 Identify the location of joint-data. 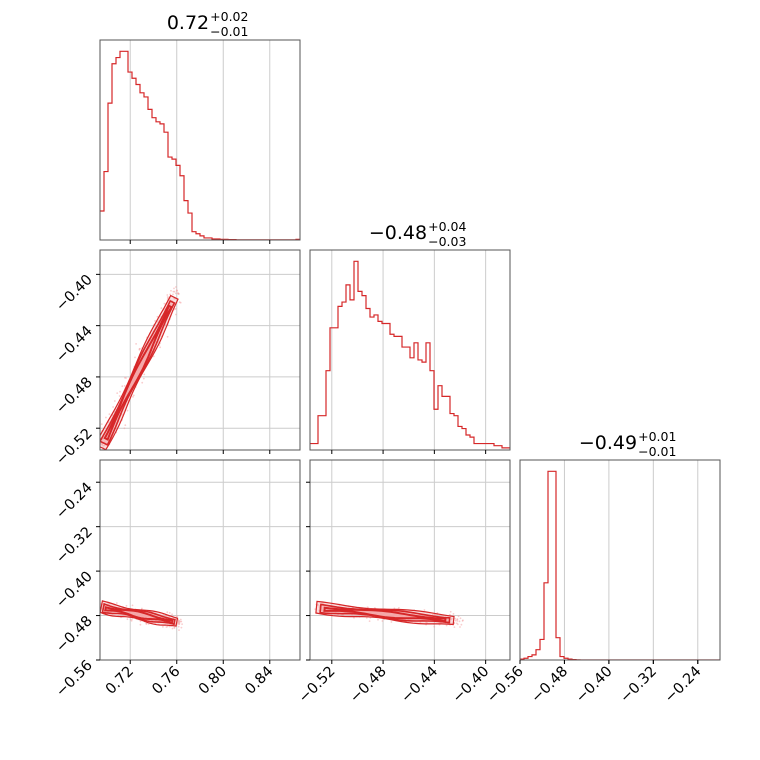
(140, 615).